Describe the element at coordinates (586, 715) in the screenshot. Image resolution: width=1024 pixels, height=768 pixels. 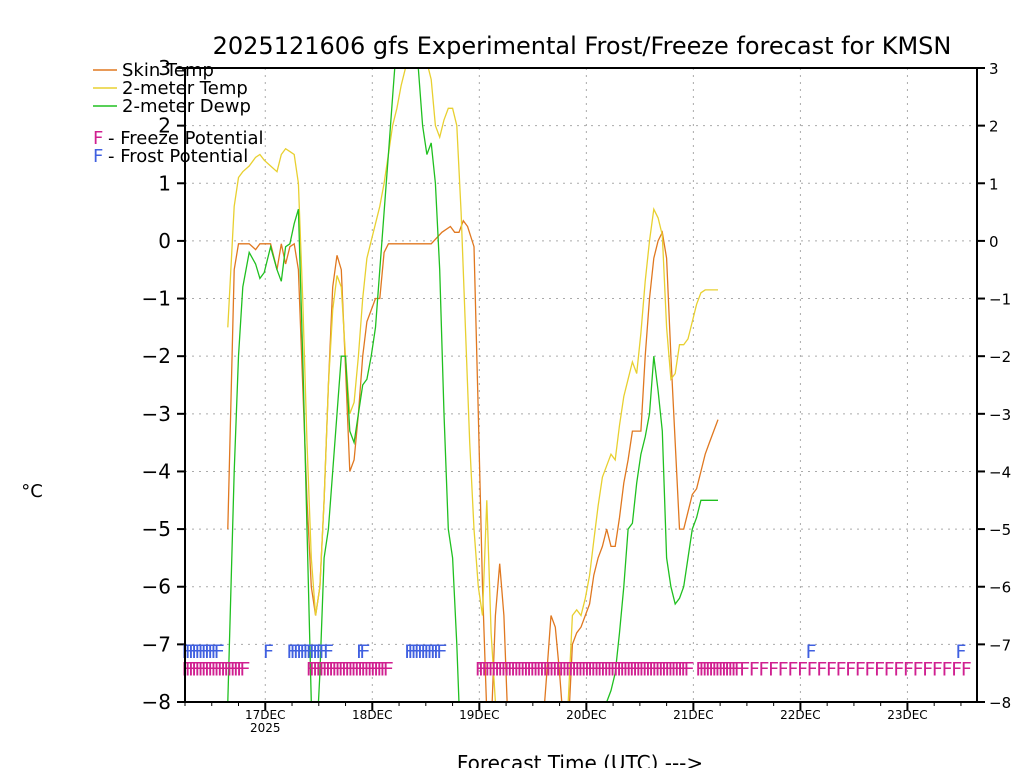
I see `x-tick-label: 20DEC` at that location.